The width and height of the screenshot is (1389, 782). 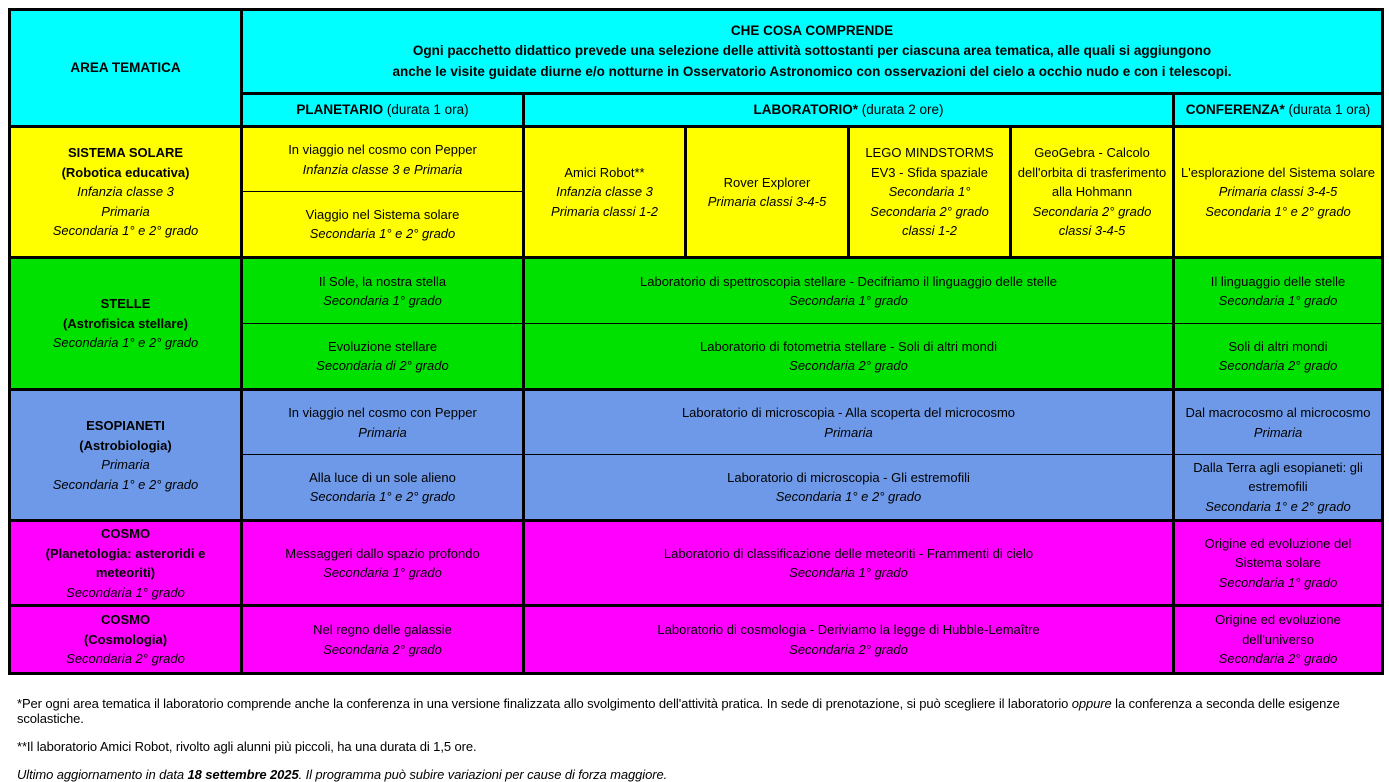 What do you see at coordinates (1091, 703) in the screenshot?
I see `footnote-1-oppure: oppure` at bounding box center [1091, 703].